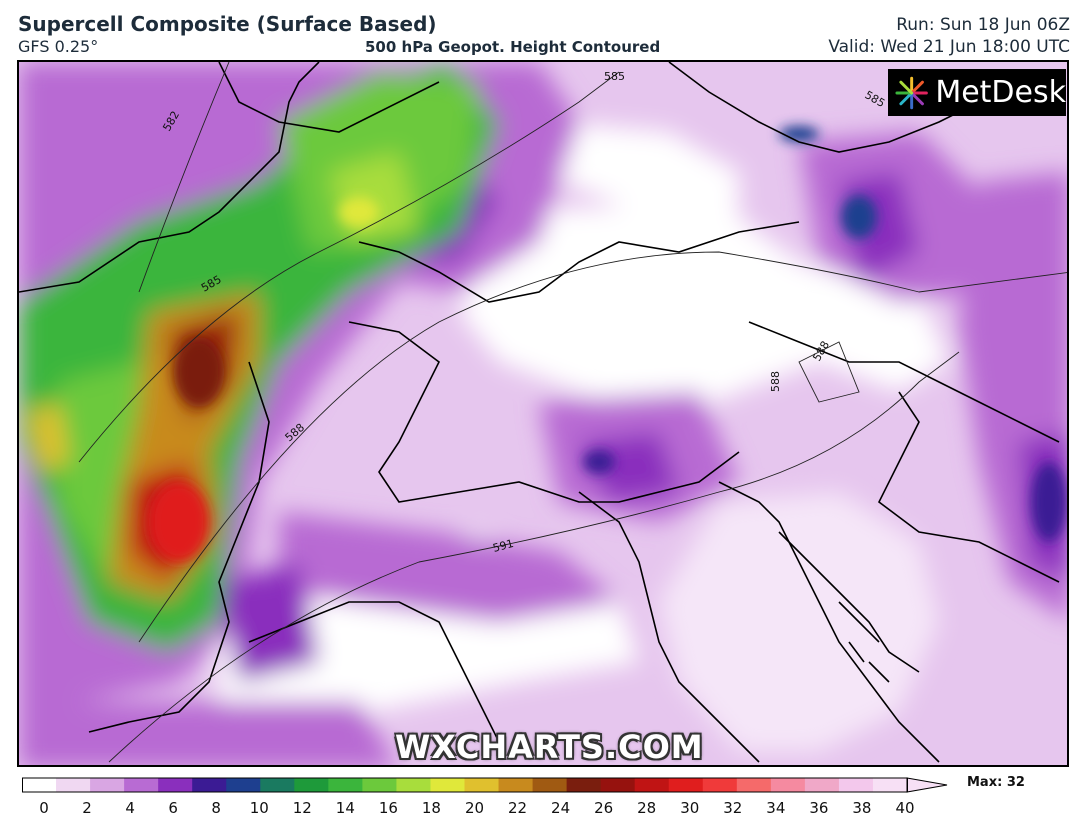 The width and height of the screenshot is (1088, 835). I want to click on scale-tick-label: 16, so click(388, 808).